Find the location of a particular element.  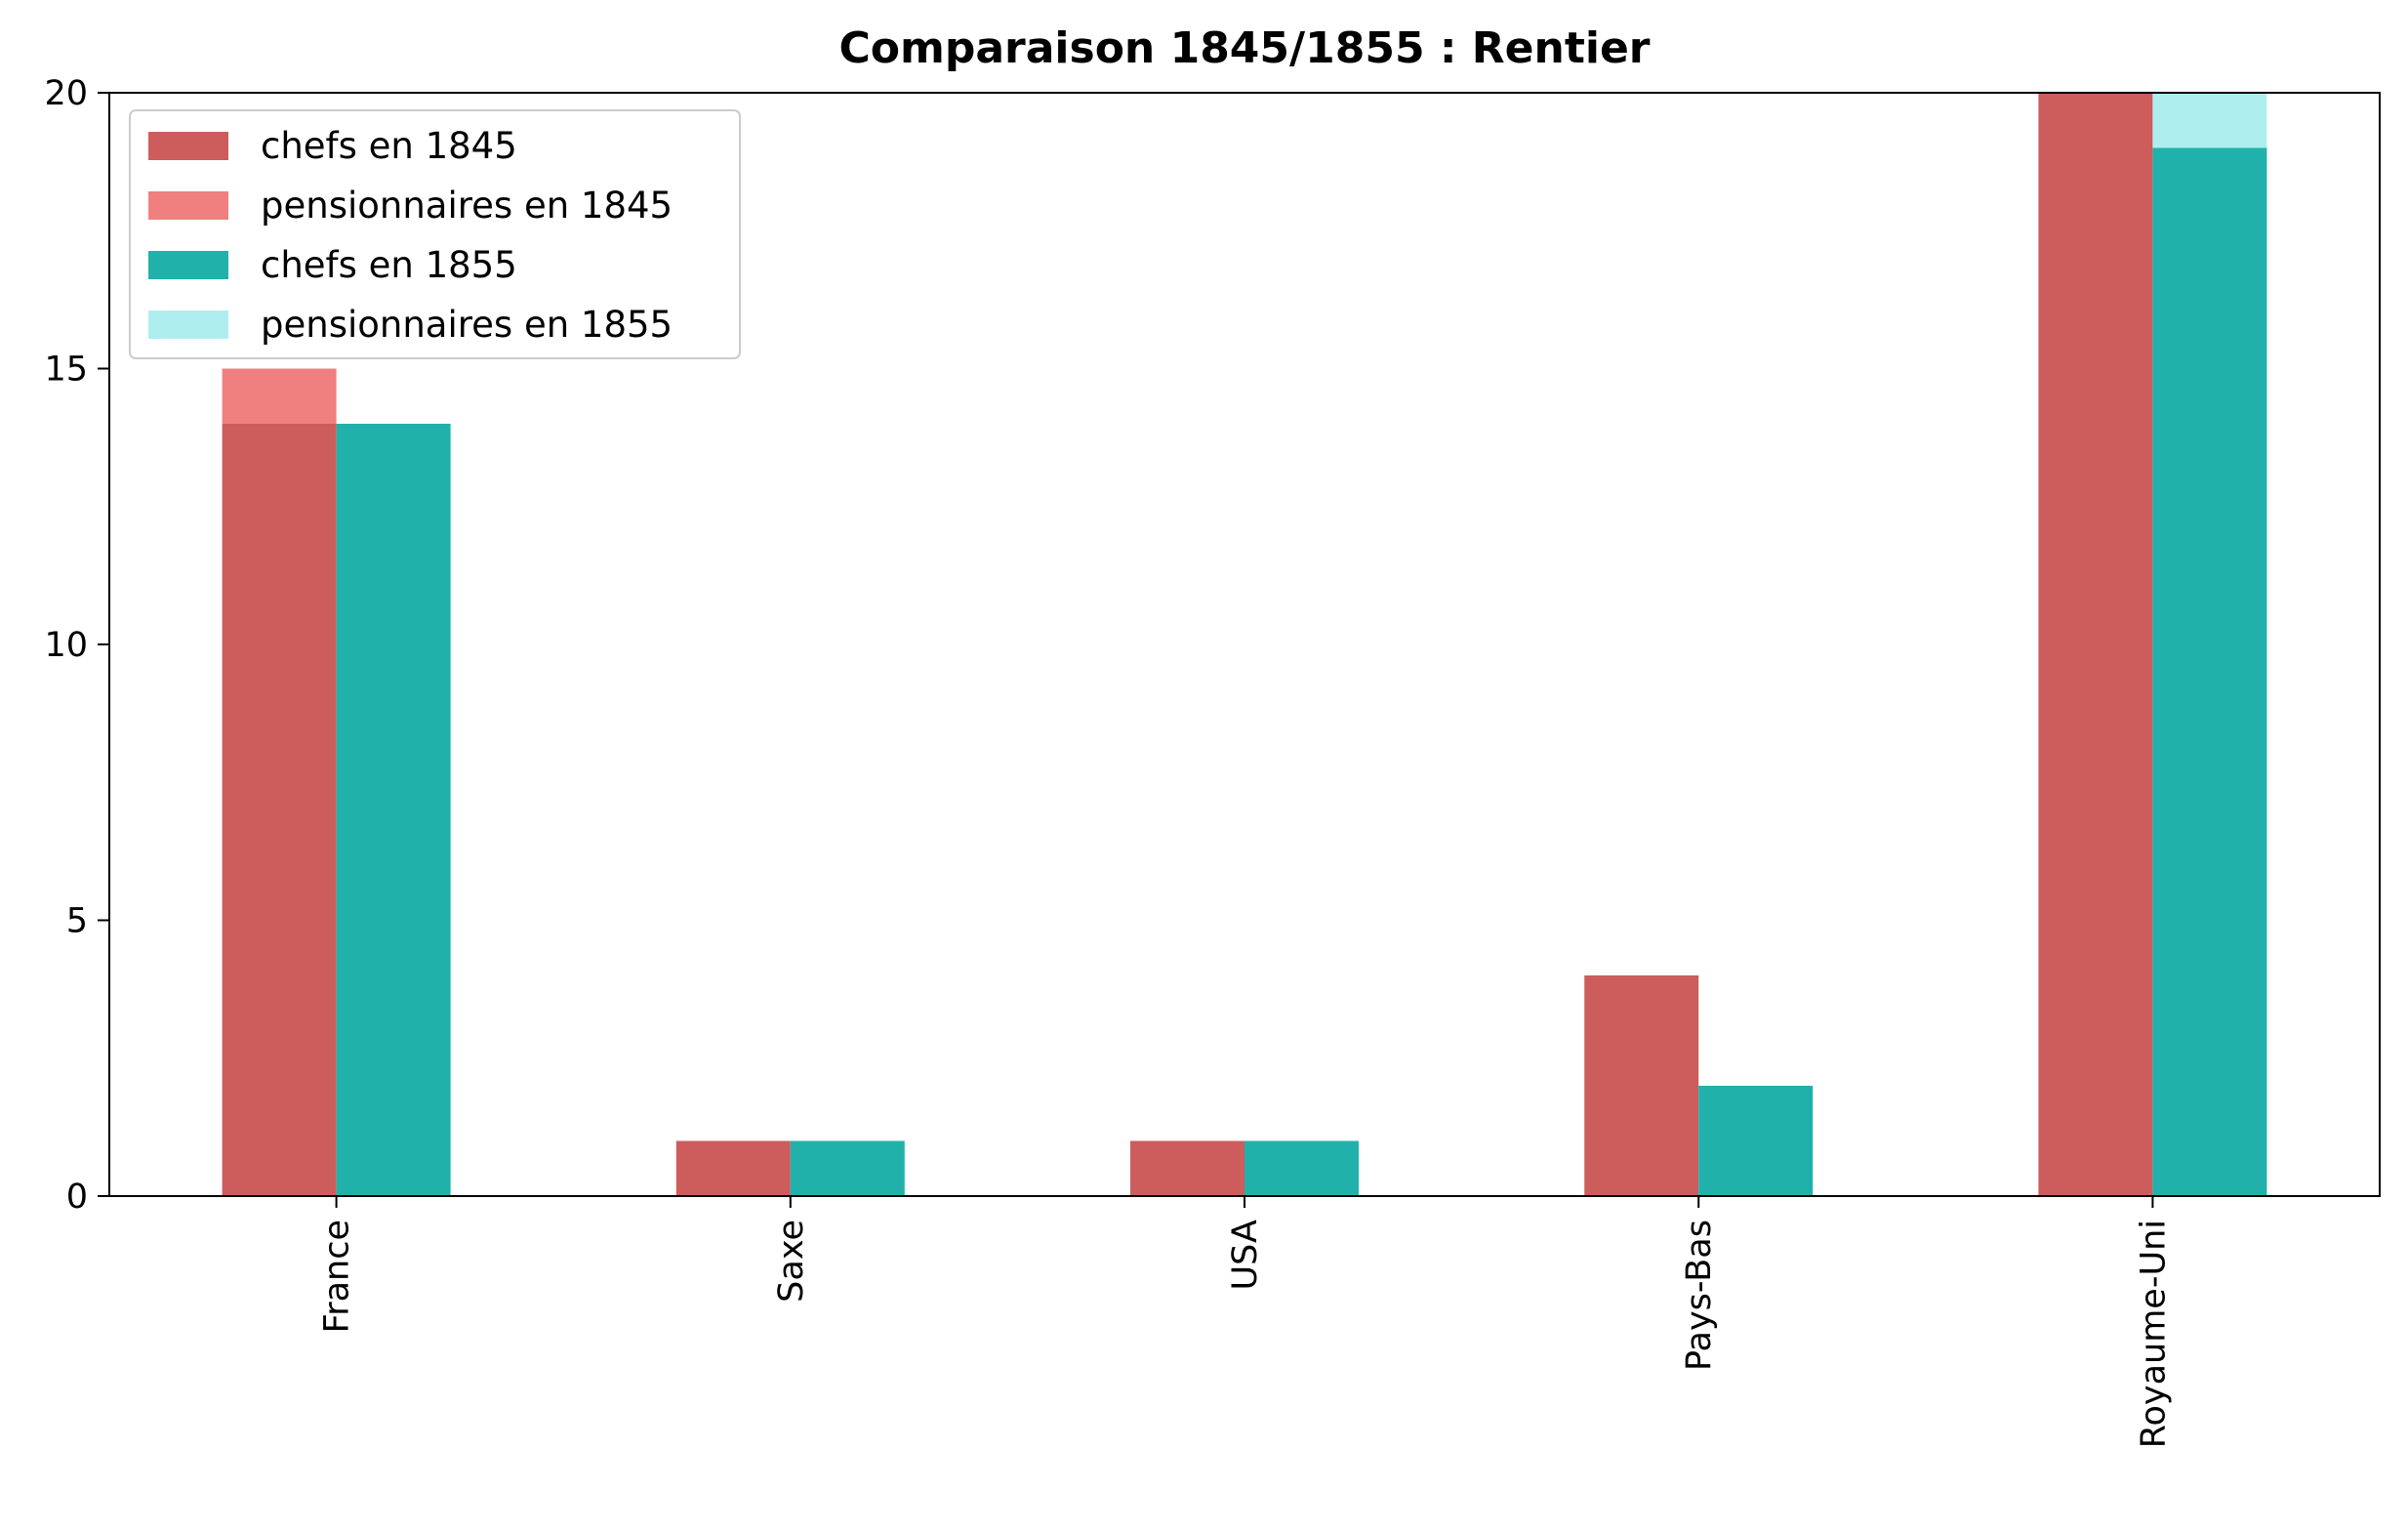

bar-chefs-en-1845-USA is located at coordinates (1187, 1168).